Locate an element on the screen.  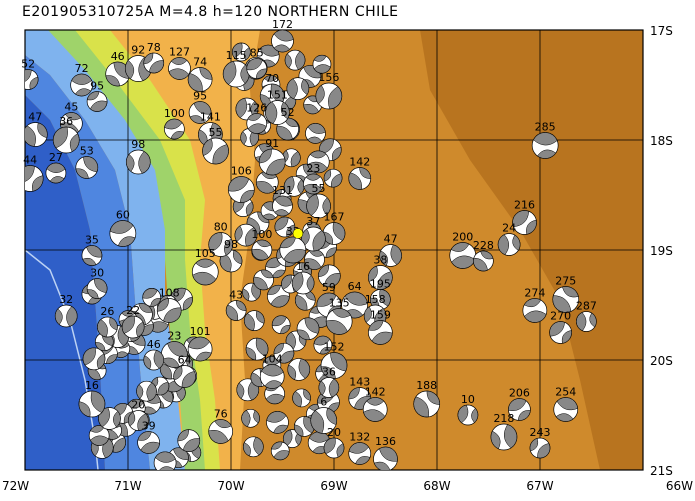
event-depth-label: 53 is located at coordinates (87, 151).